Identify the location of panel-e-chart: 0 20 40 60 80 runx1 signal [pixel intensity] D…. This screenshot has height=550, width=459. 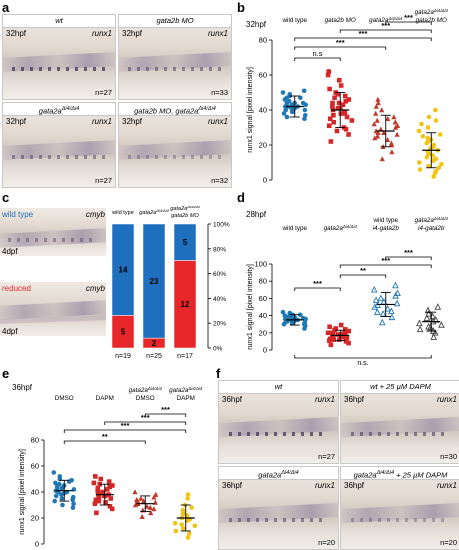
(107, 466).